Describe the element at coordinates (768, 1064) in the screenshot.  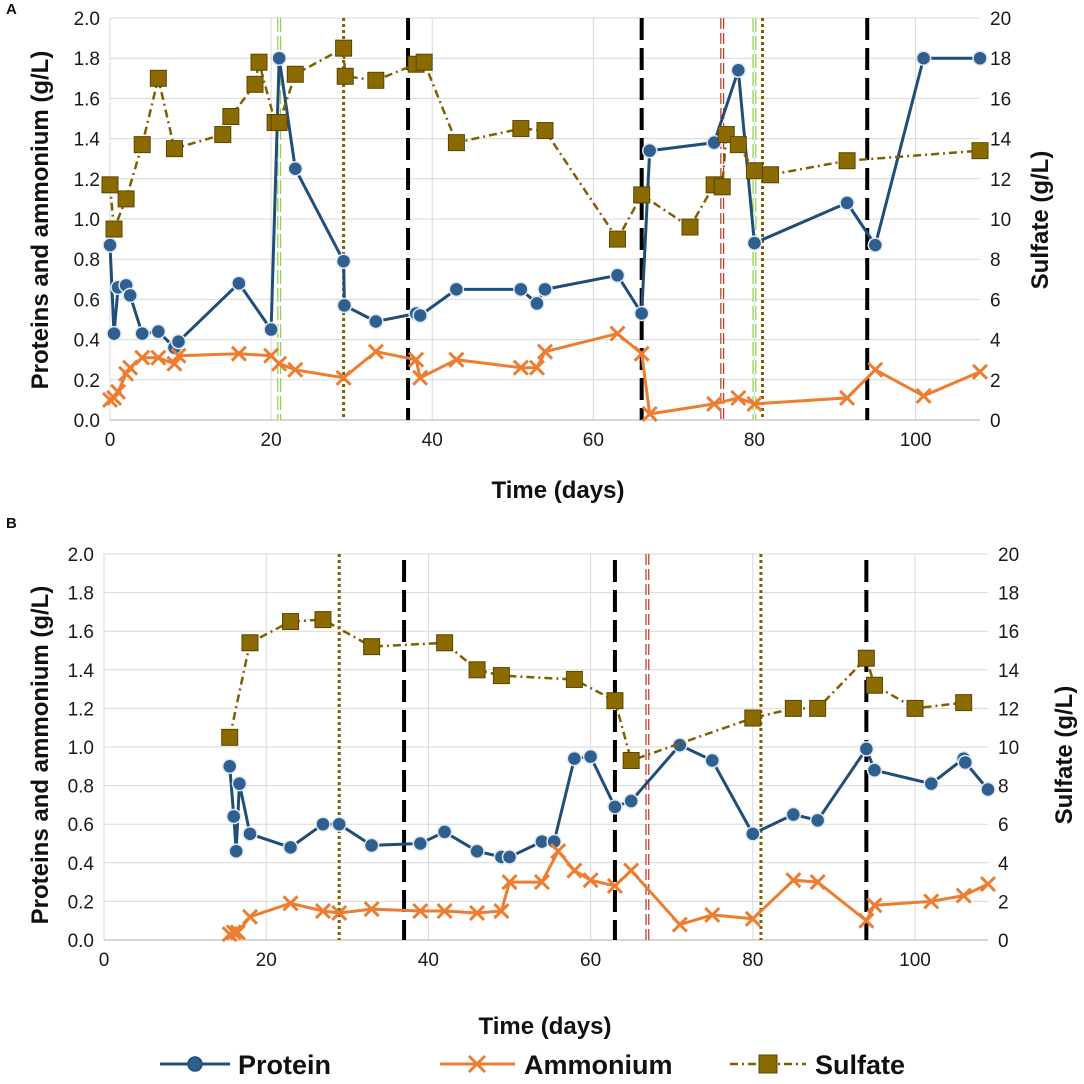
I see `legend-sulfate-marker` at that location.